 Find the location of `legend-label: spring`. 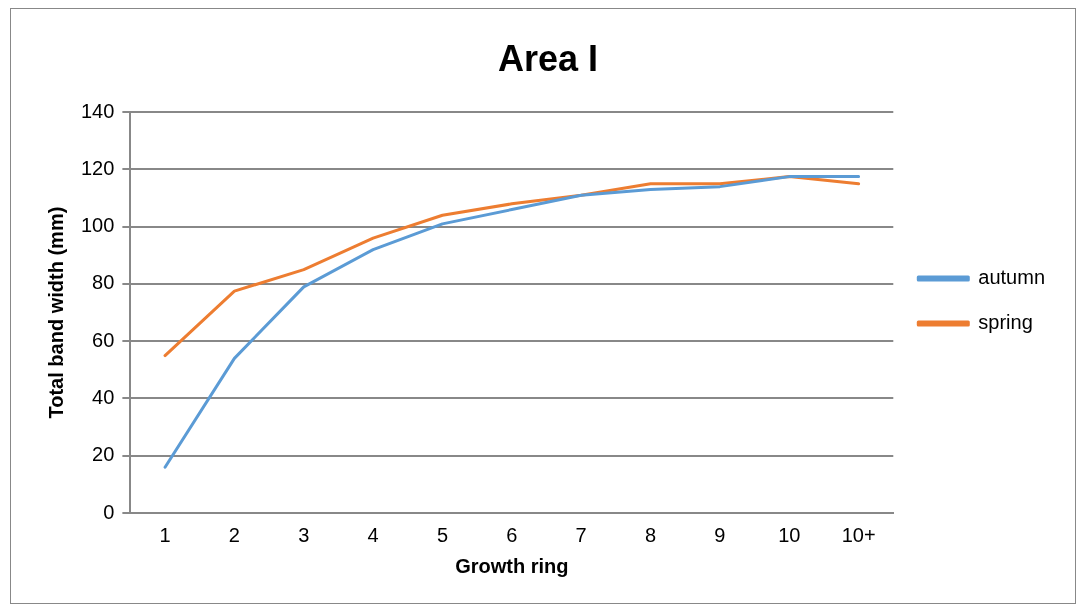

legend-label: spring is located at coordinates (1005, 322).